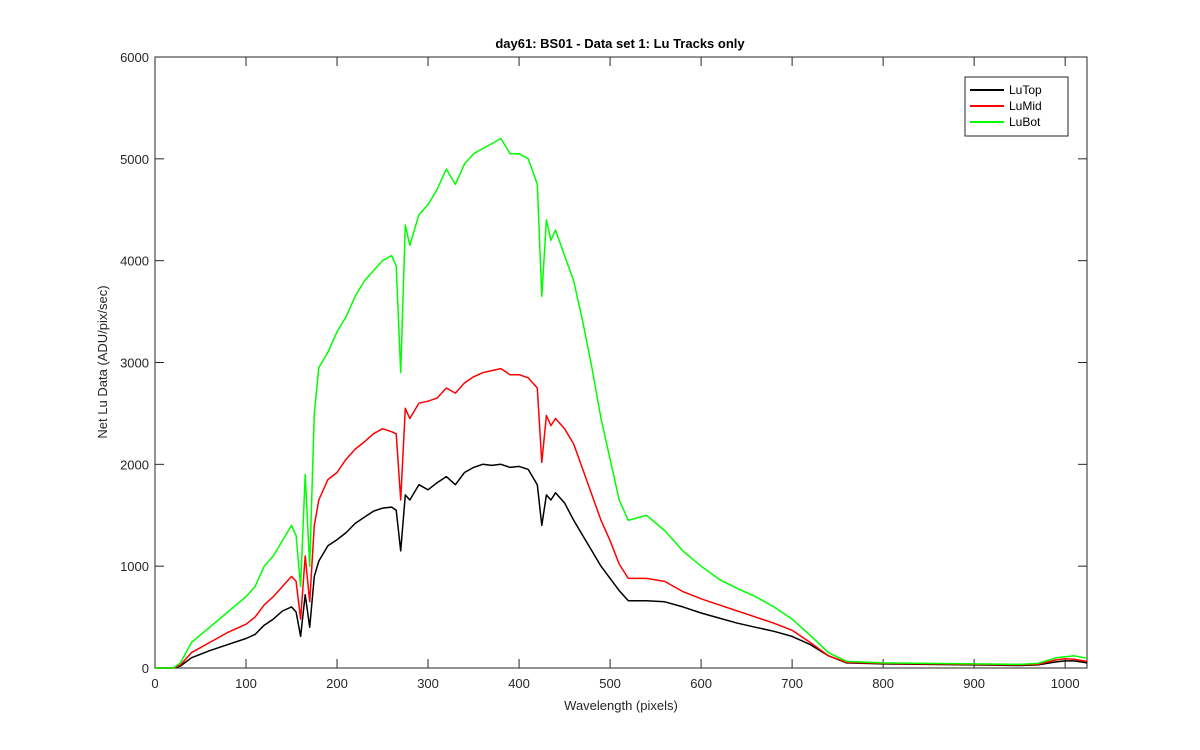  I want to click on legend: LuTop LuMid LuBot, so click(1016, 106).